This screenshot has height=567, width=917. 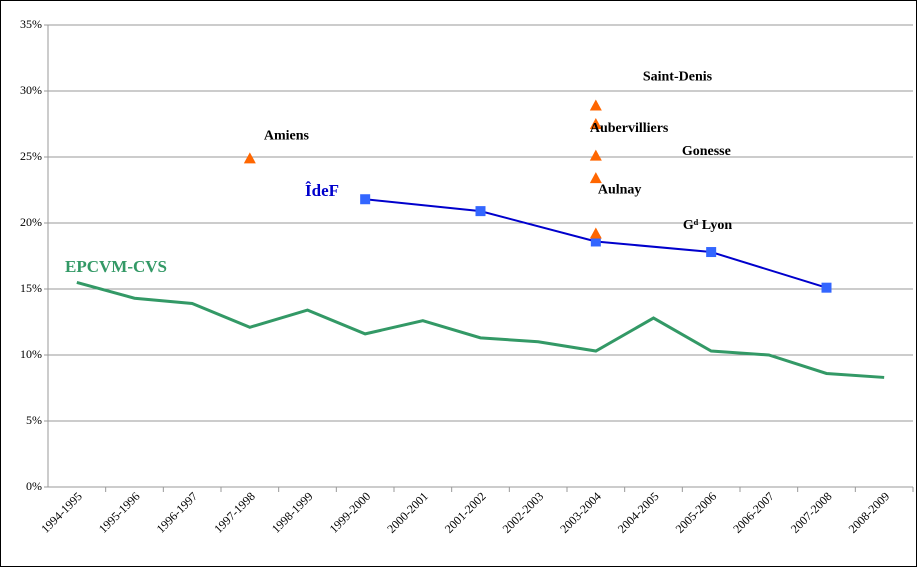 I want to click on series-label: EPCVM-CVS, so click(x=116, y=266).